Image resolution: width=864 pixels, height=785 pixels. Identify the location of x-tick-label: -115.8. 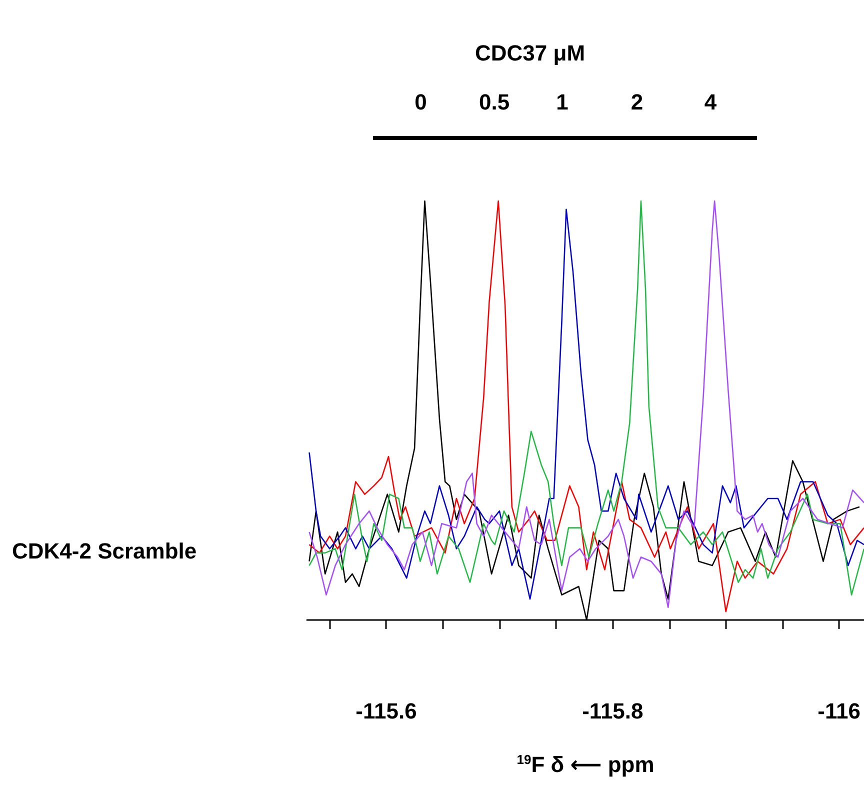
(613, 711).